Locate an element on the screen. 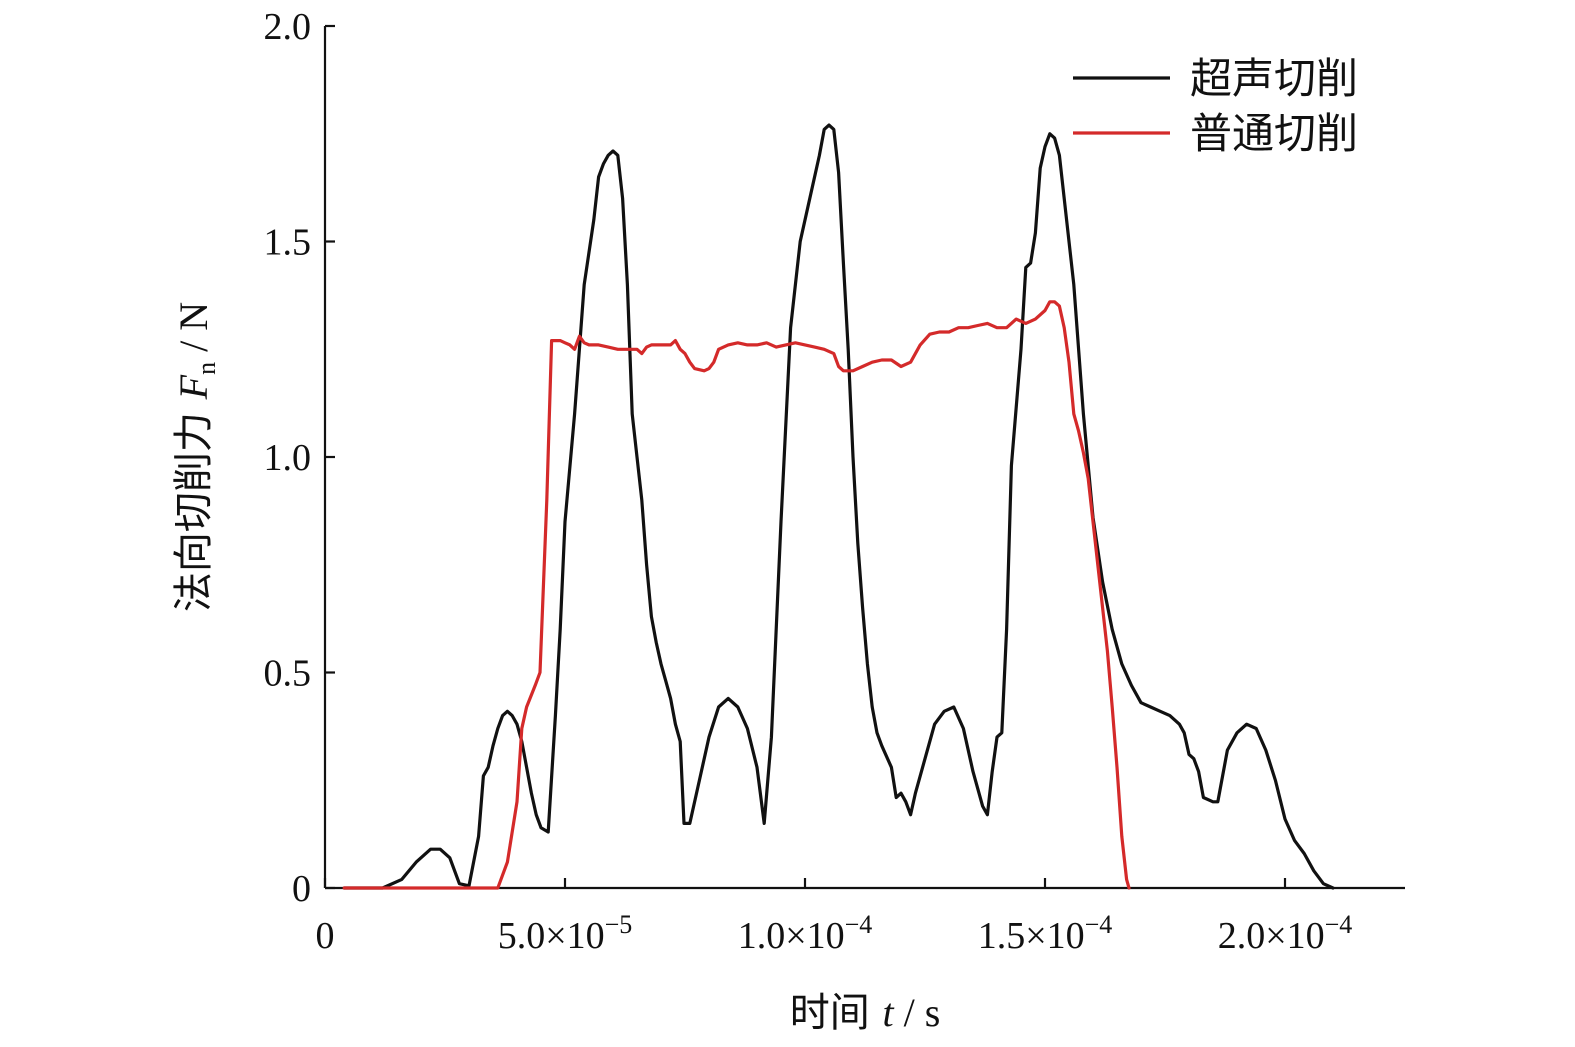 Image resolution: width=1575 pixels, height=1047 pixels. y-tick-label-0: 0 is located at coordinates (301, 889).